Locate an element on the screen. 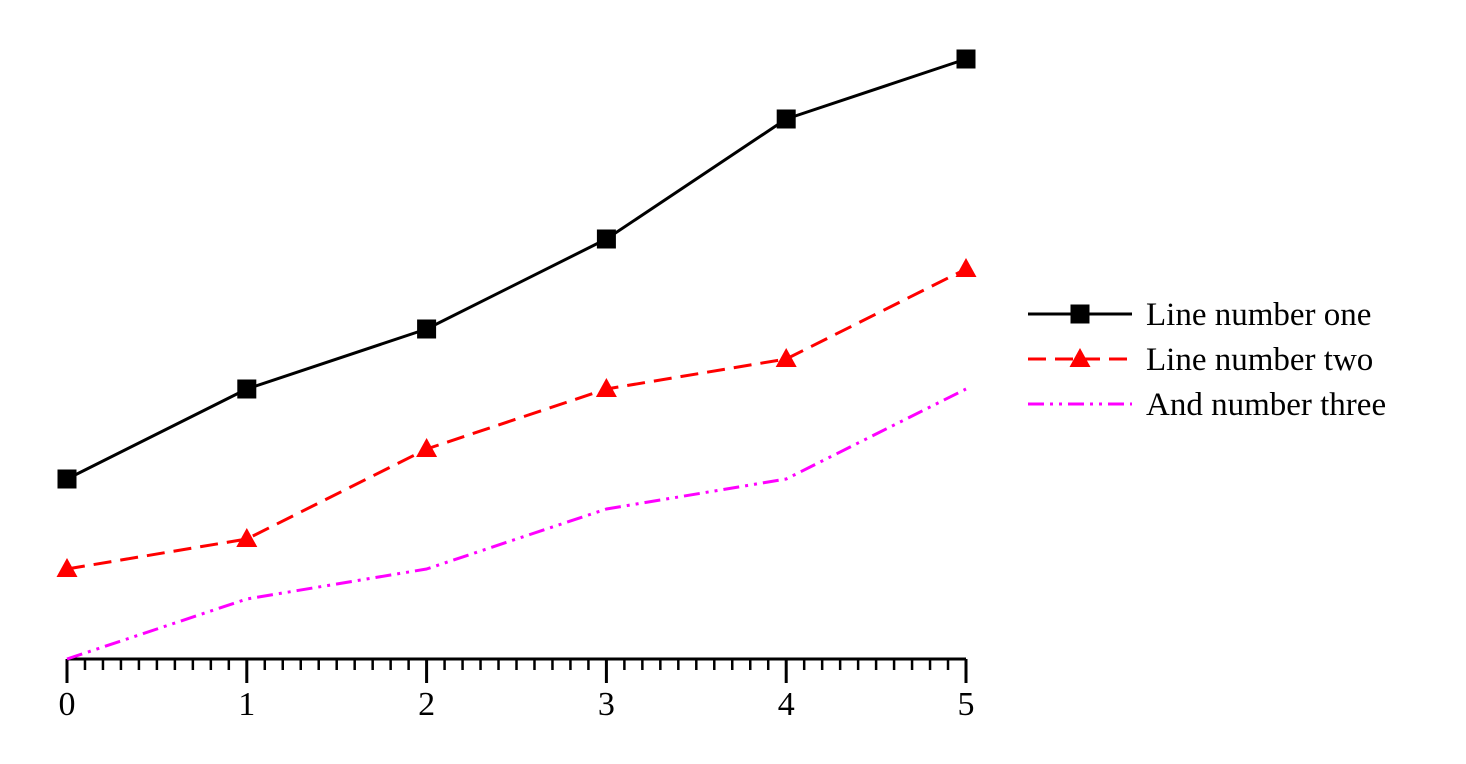 This screenshot has width=1466, height=764. x-tick-label: 4 is located at coordinates (786, 704).